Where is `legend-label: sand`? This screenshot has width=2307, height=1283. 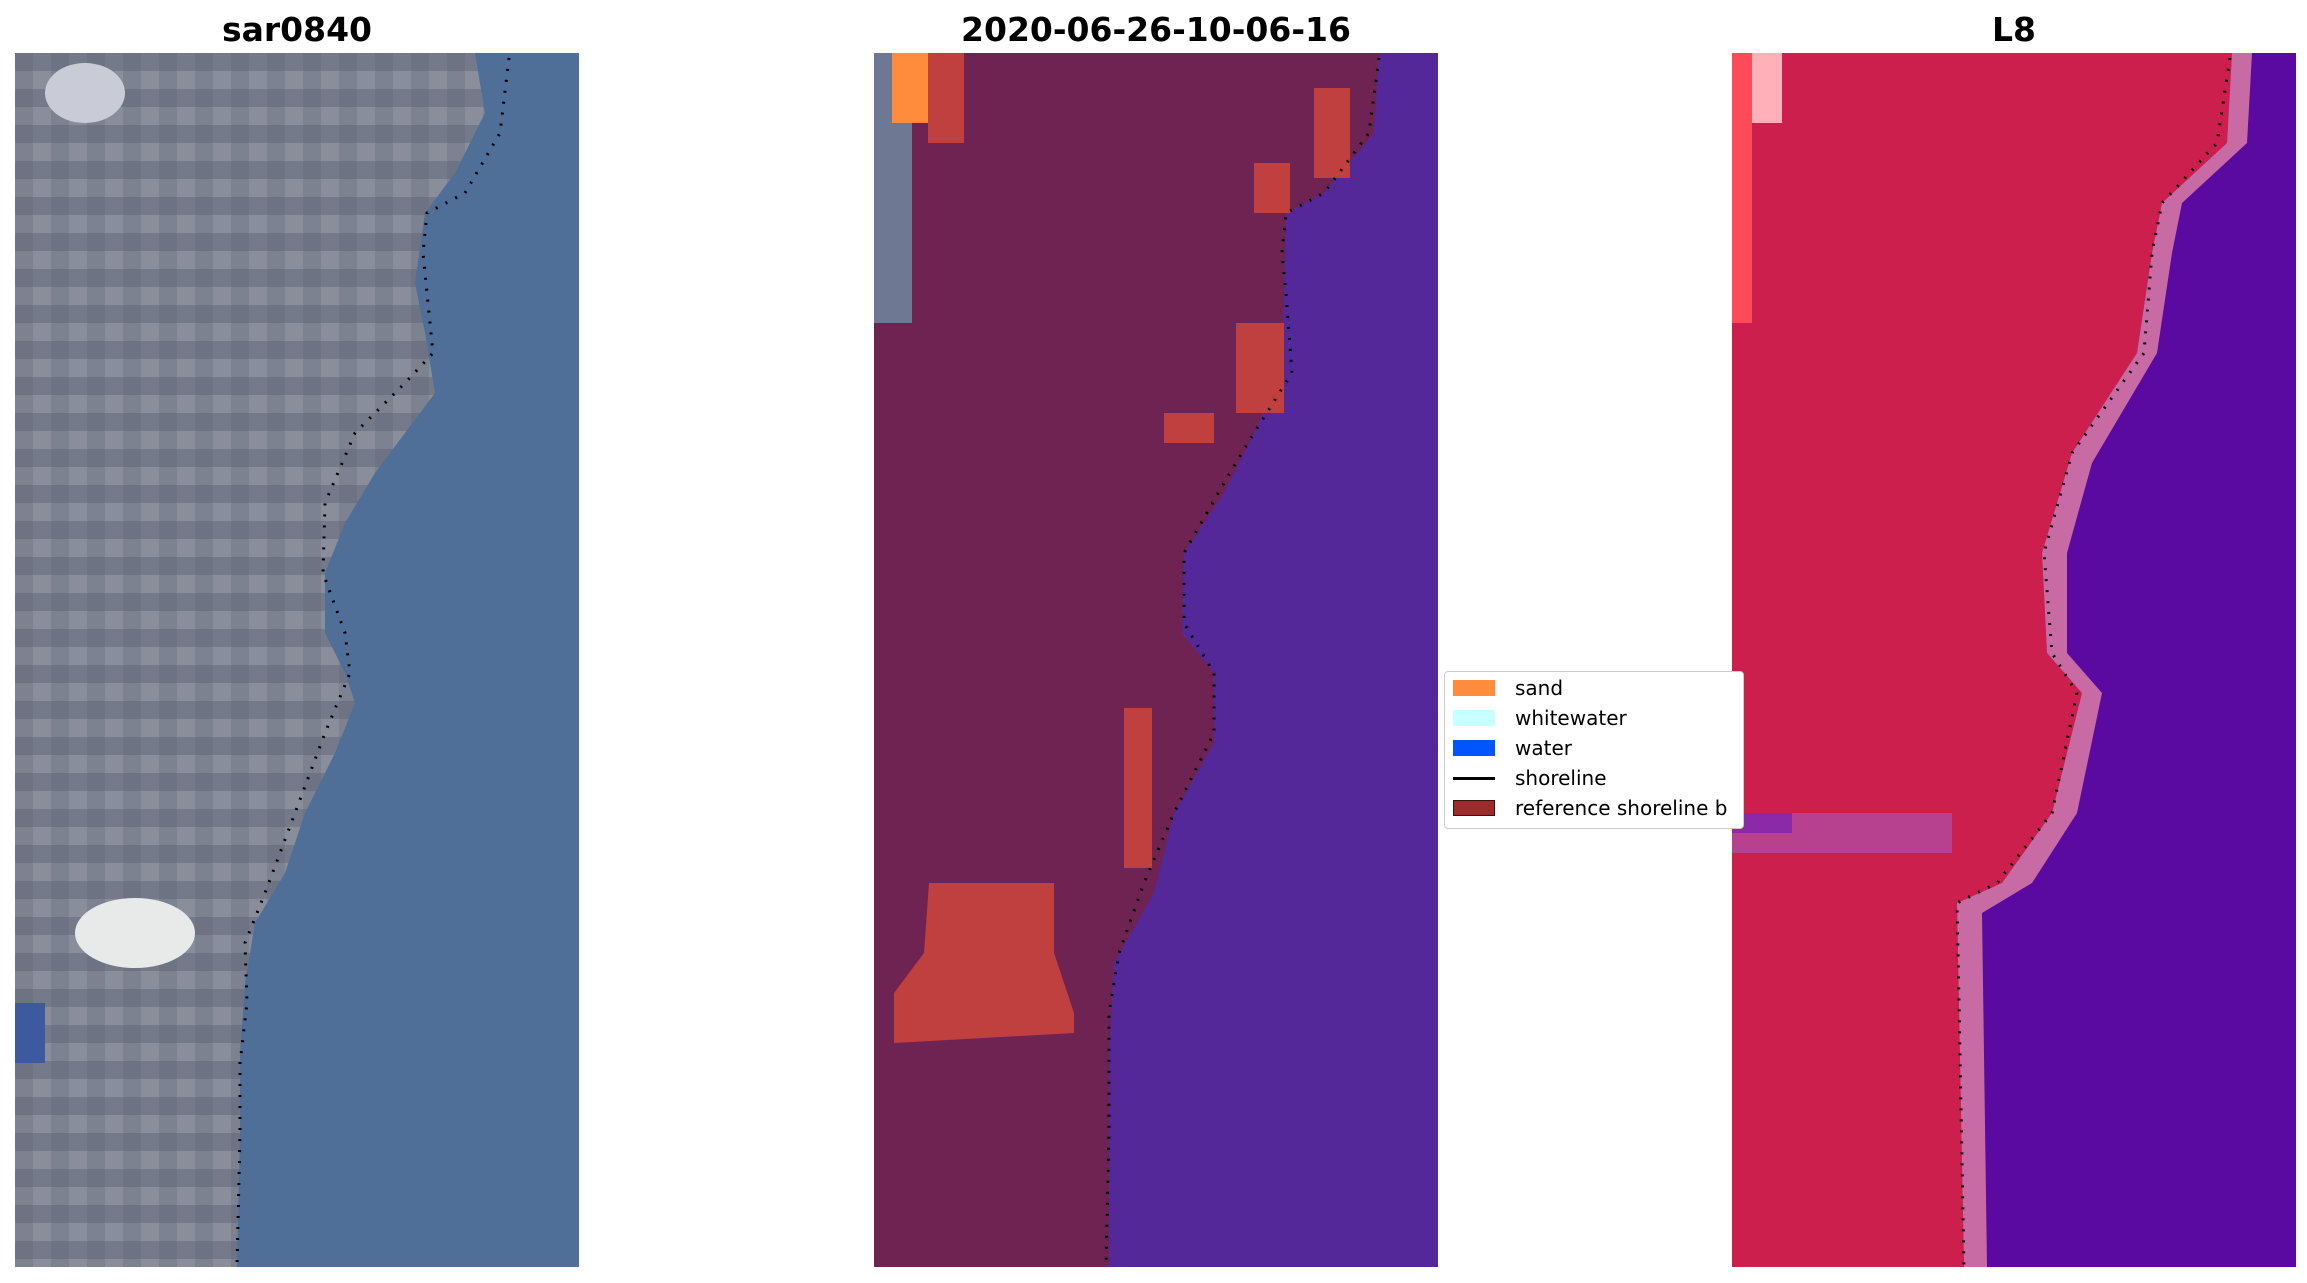
legend-label: sand is located at coordinates (1539, 688).